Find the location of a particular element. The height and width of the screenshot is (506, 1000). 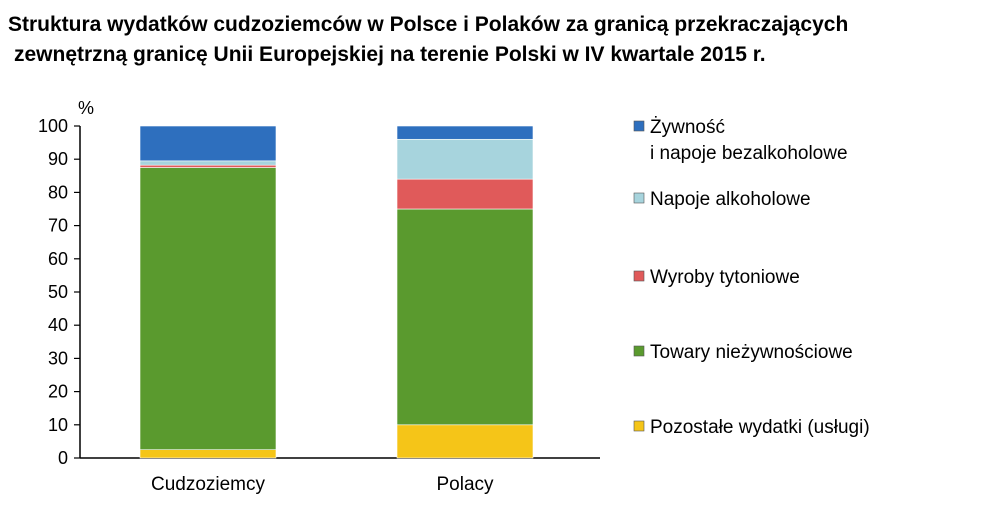

legend-label: Towary nieżywnościowe is located at coordinates (751, 352).